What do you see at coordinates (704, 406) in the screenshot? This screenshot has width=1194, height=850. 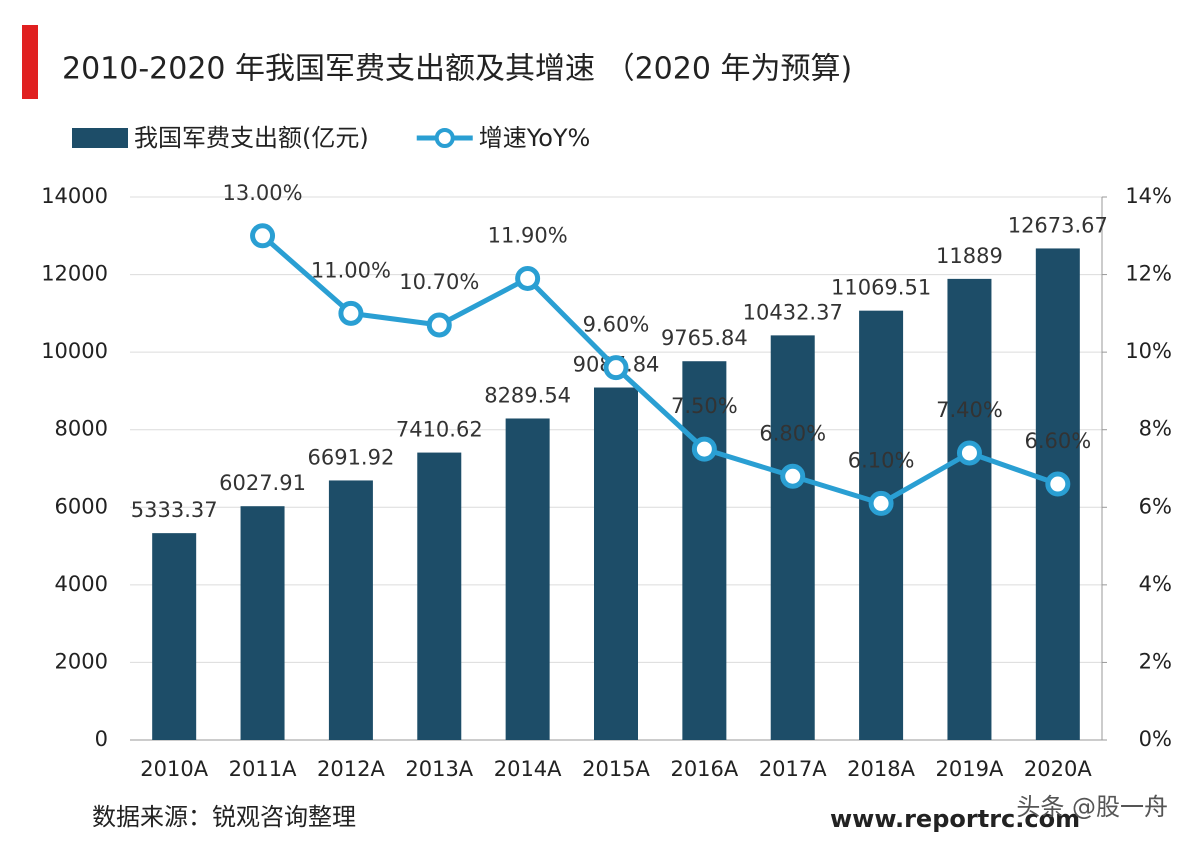 I see `line-value-label: 7.50%` at bounding box center [704, 406].